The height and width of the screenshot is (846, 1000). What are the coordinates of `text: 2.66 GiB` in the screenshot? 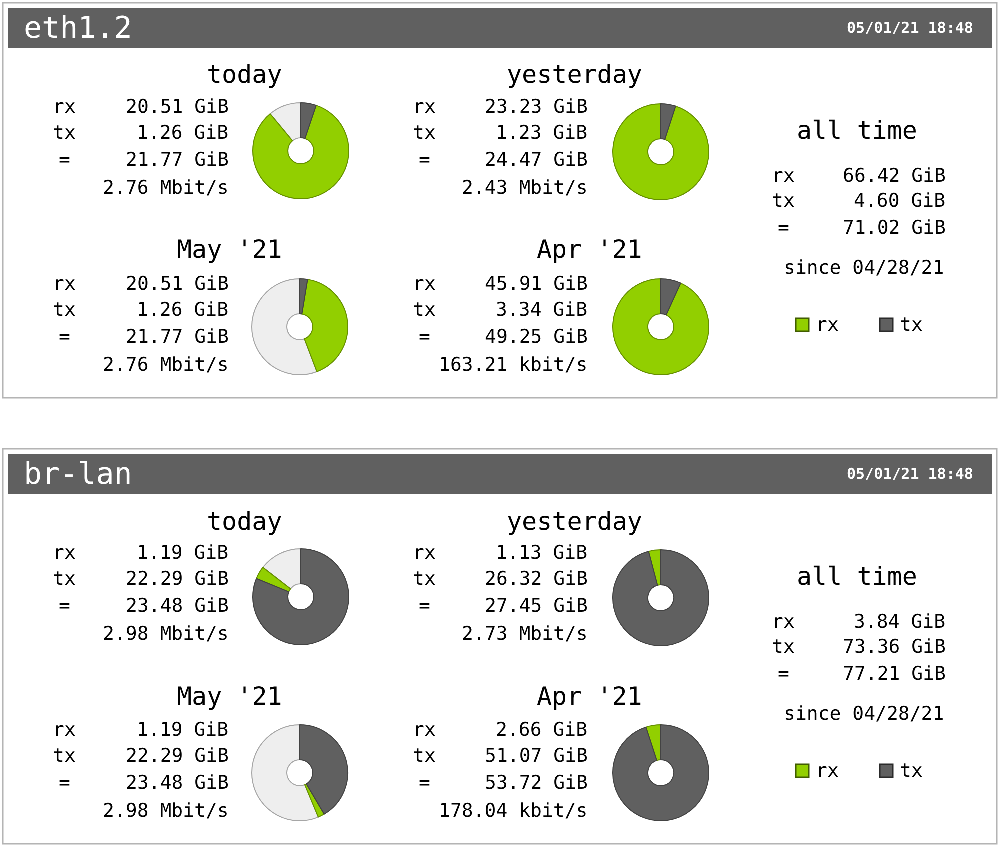 It's located at (542, 730).